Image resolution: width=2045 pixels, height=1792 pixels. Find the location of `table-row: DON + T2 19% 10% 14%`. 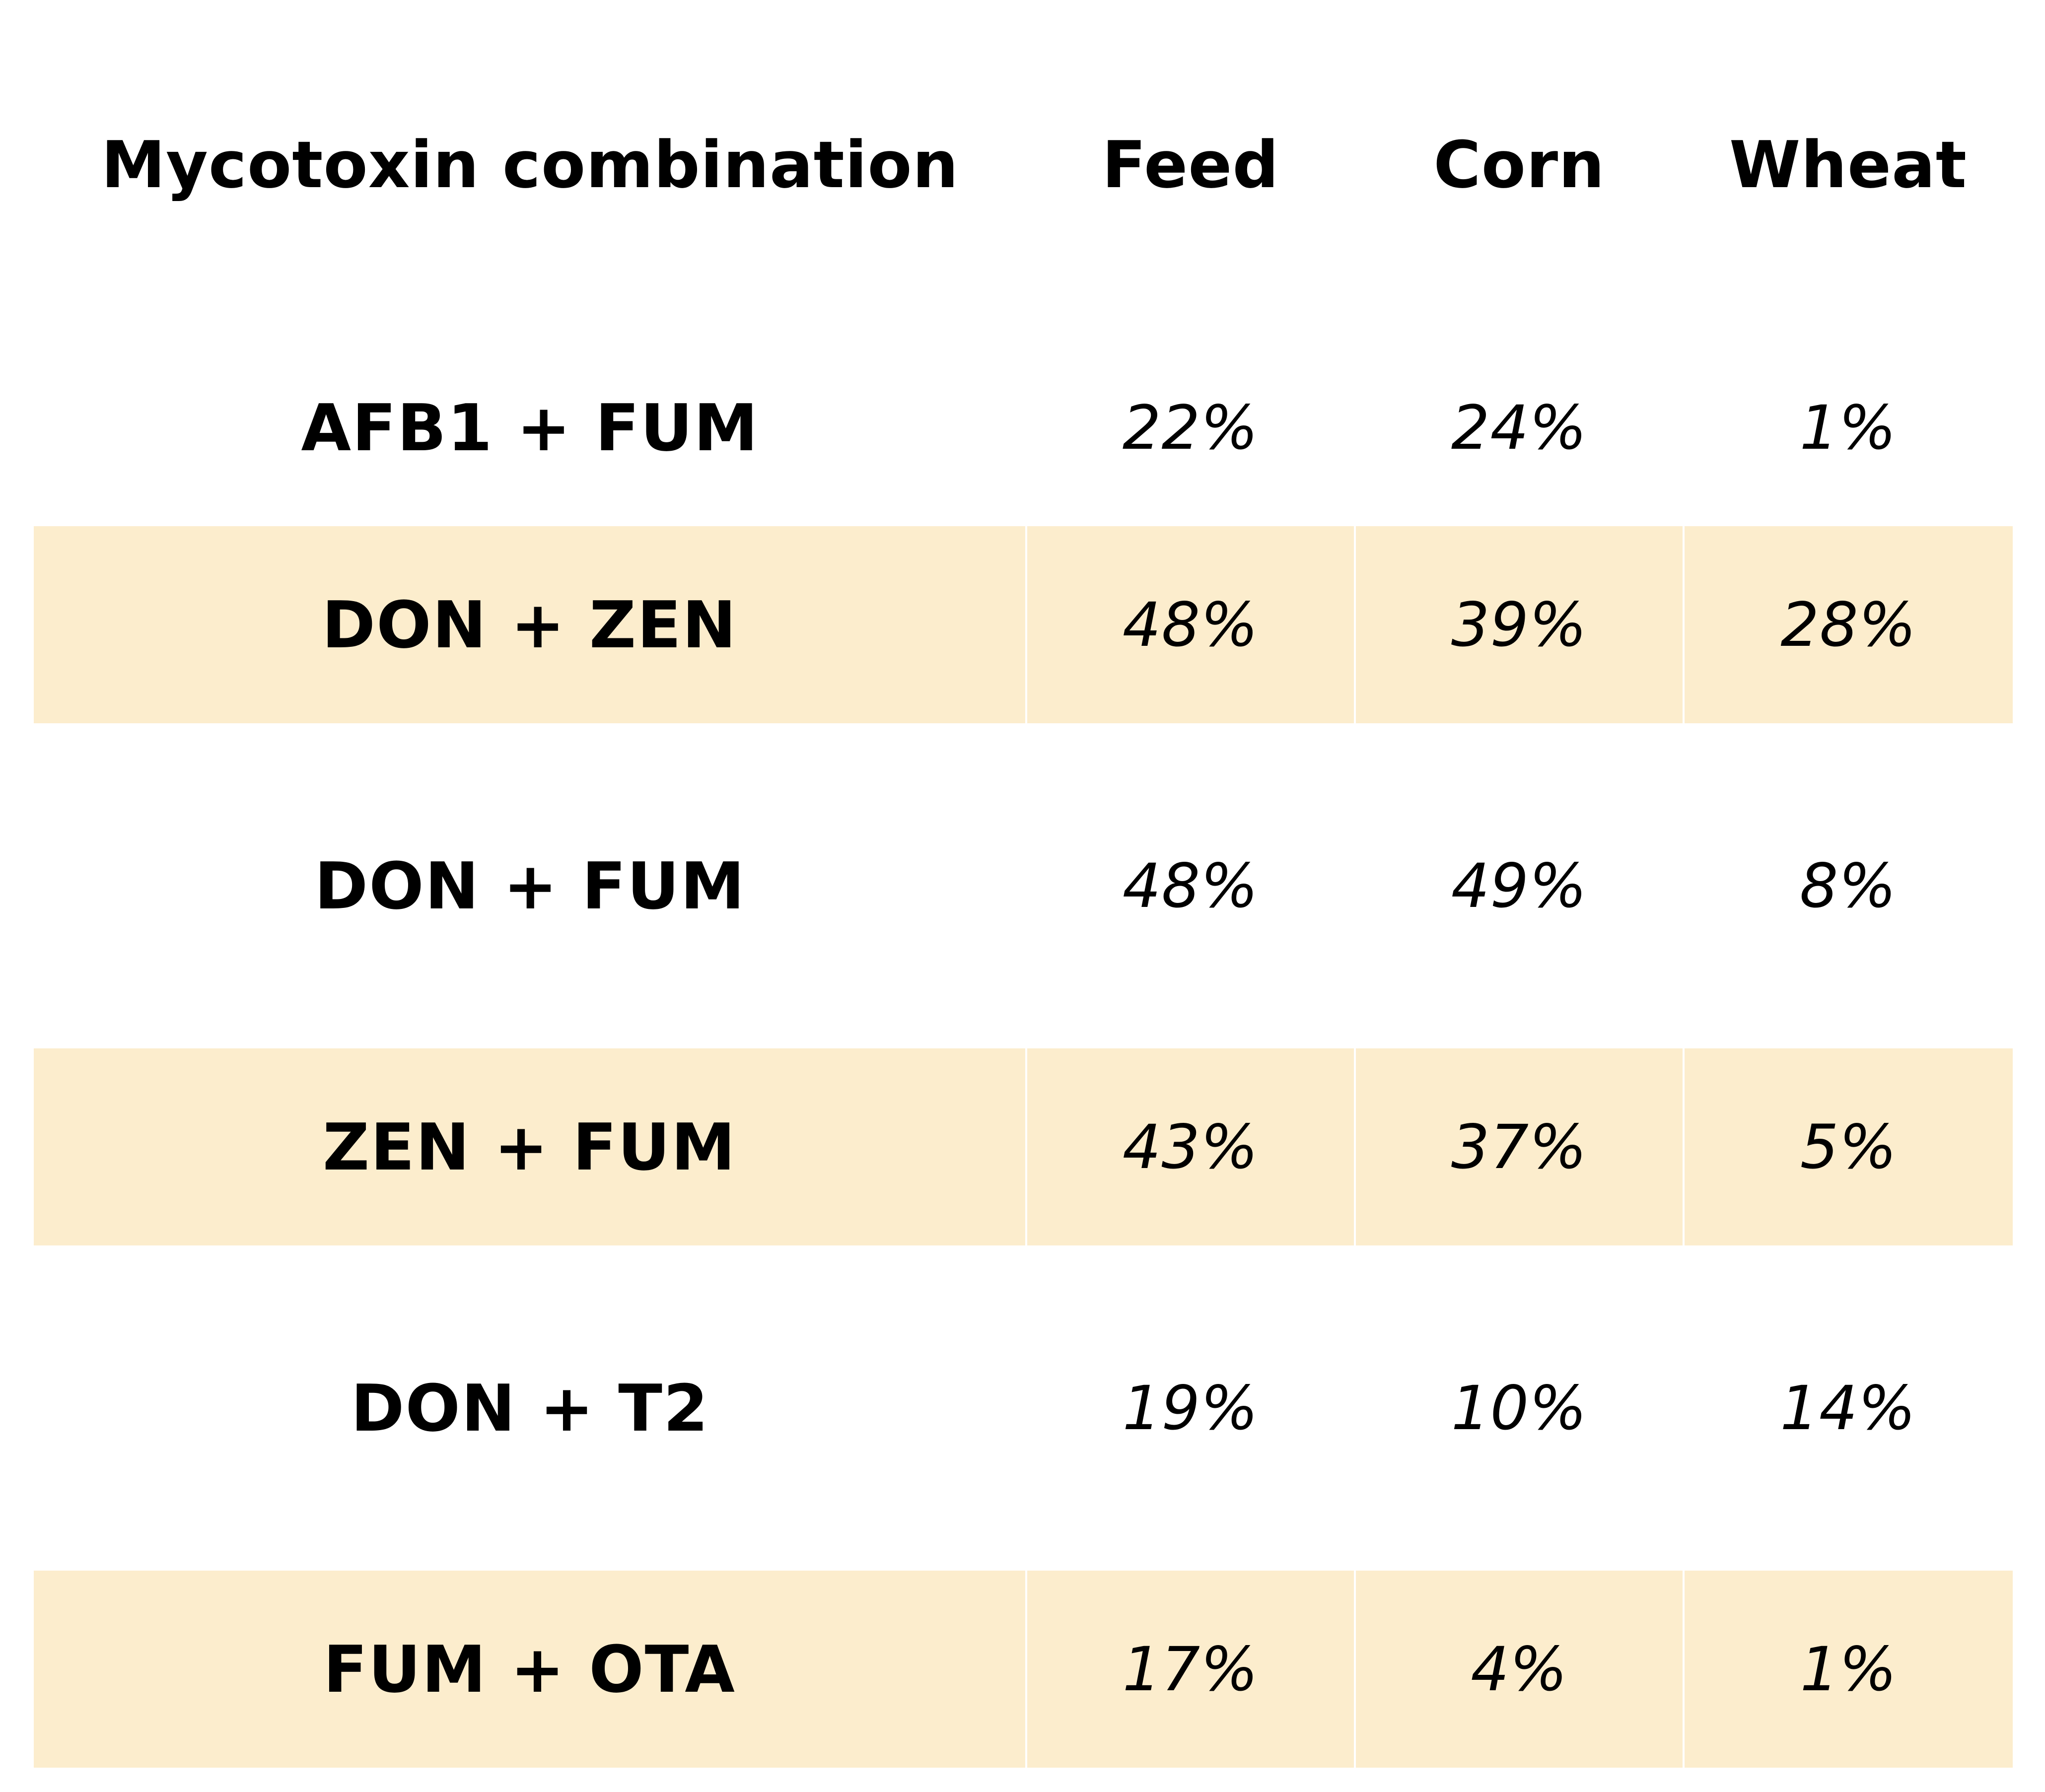

table-row: DON + T2 19% 10% 14% is located at coordinates (1023, 1408).